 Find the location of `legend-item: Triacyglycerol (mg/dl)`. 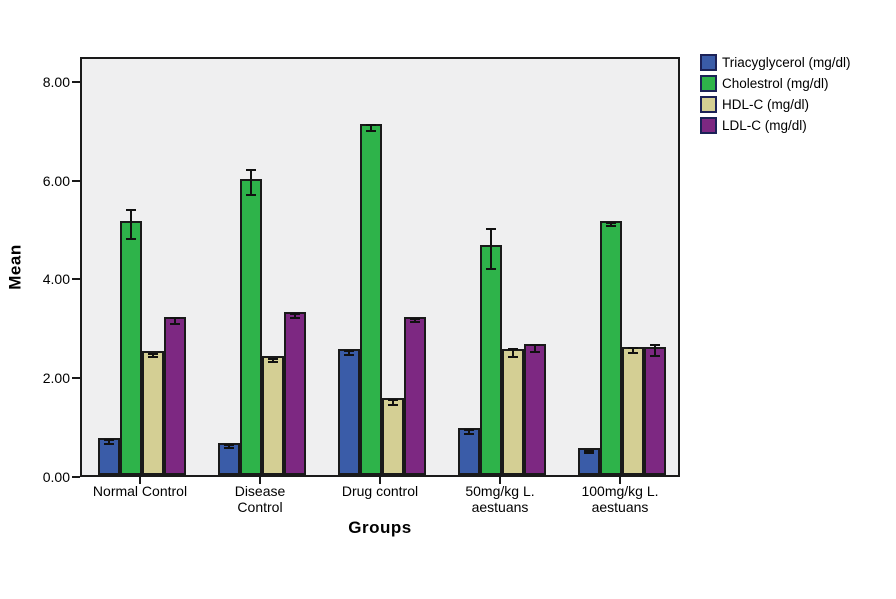

legend-item: Triacyglycerol (mg/dl) is located at coordinates (775, 62).